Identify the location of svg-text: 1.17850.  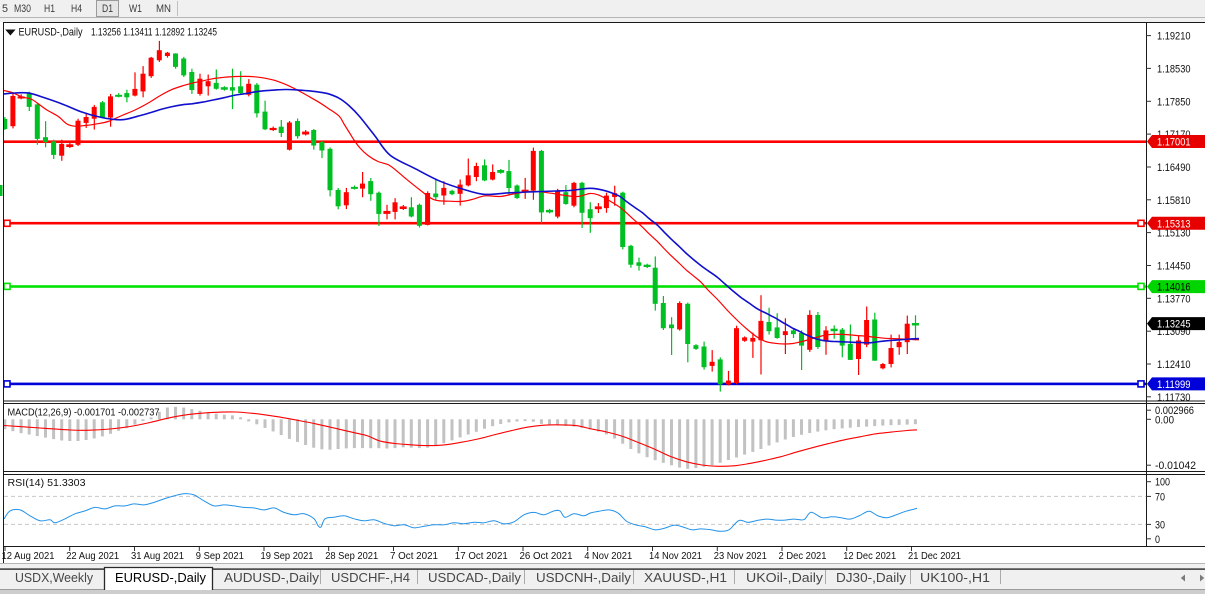
(1174, 102).